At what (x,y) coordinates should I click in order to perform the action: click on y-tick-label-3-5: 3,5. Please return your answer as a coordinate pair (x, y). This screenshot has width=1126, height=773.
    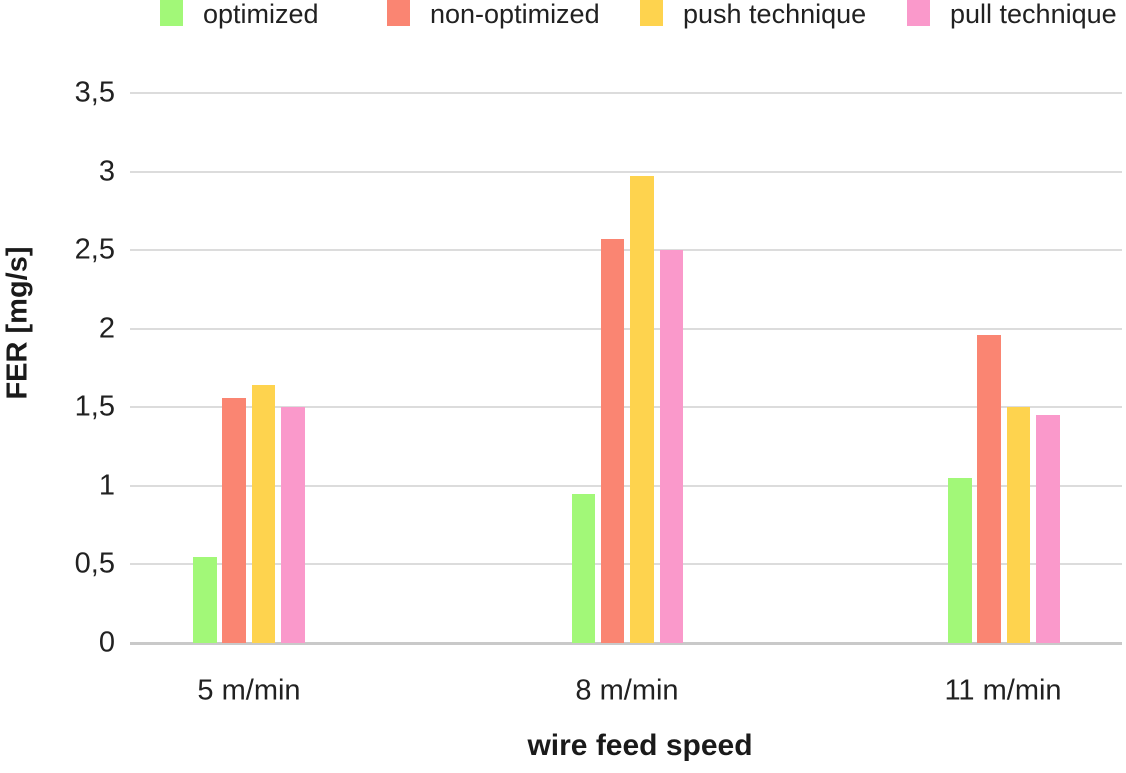
    Looking at the image, I should click on (94, 92).